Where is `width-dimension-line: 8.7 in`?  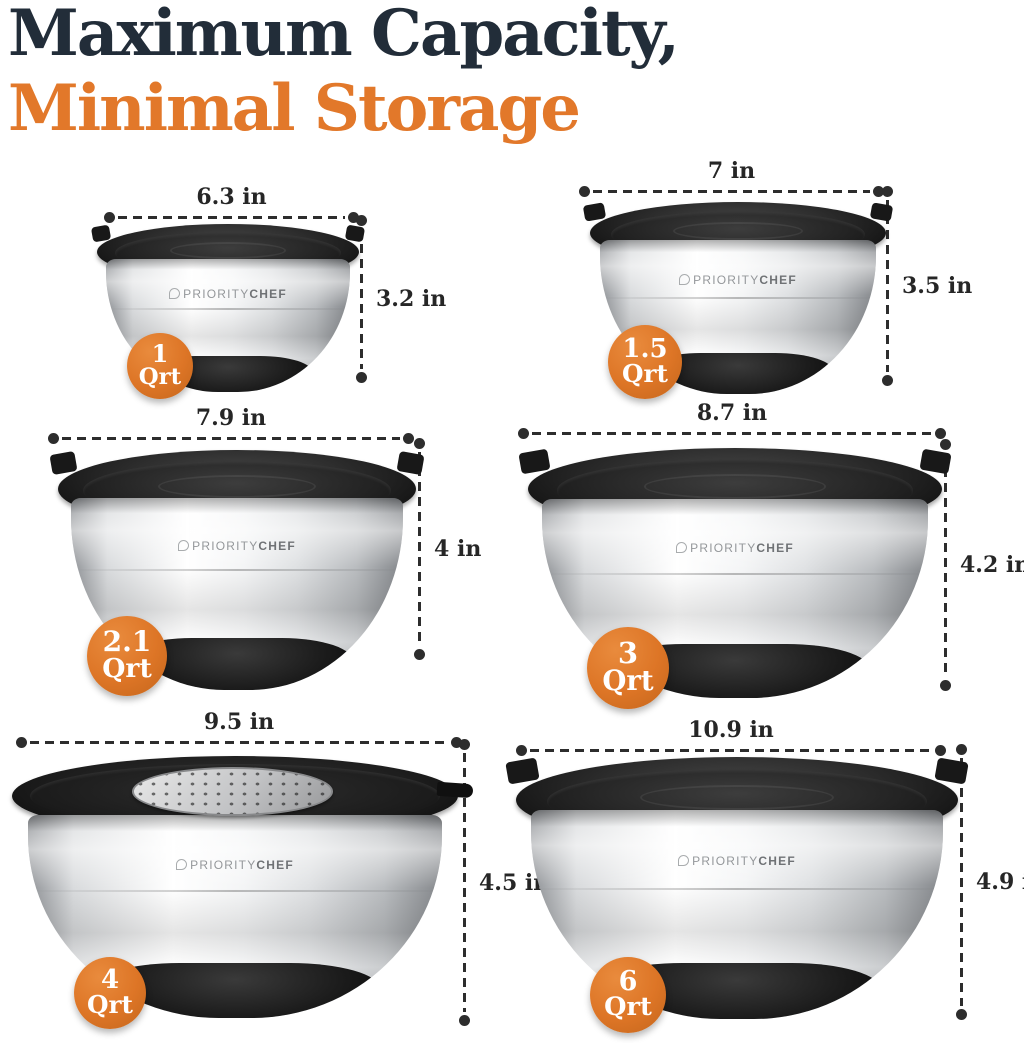
width-dimension-line: 8.7 in is located at coordinates (732, 419).